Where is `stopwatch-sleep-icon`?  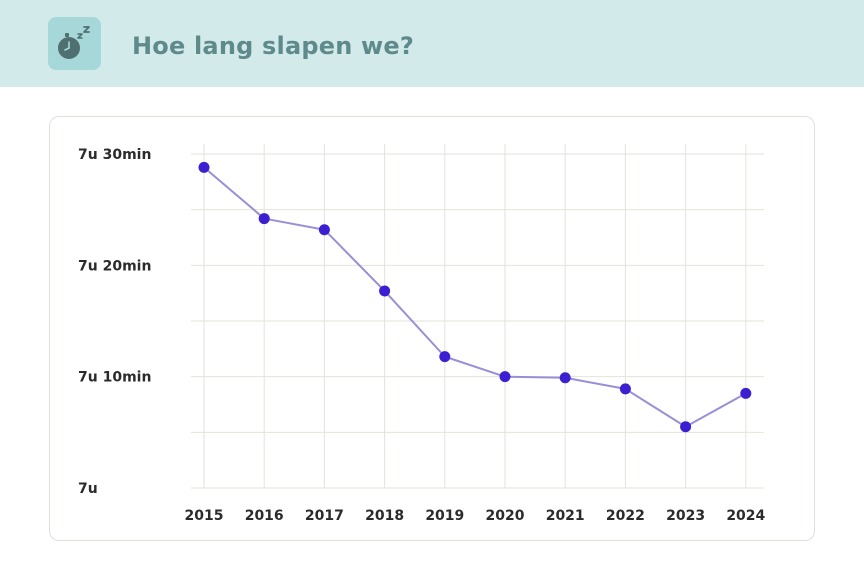
stopwatch-sleep-icon is located at coordinates (74, 43).